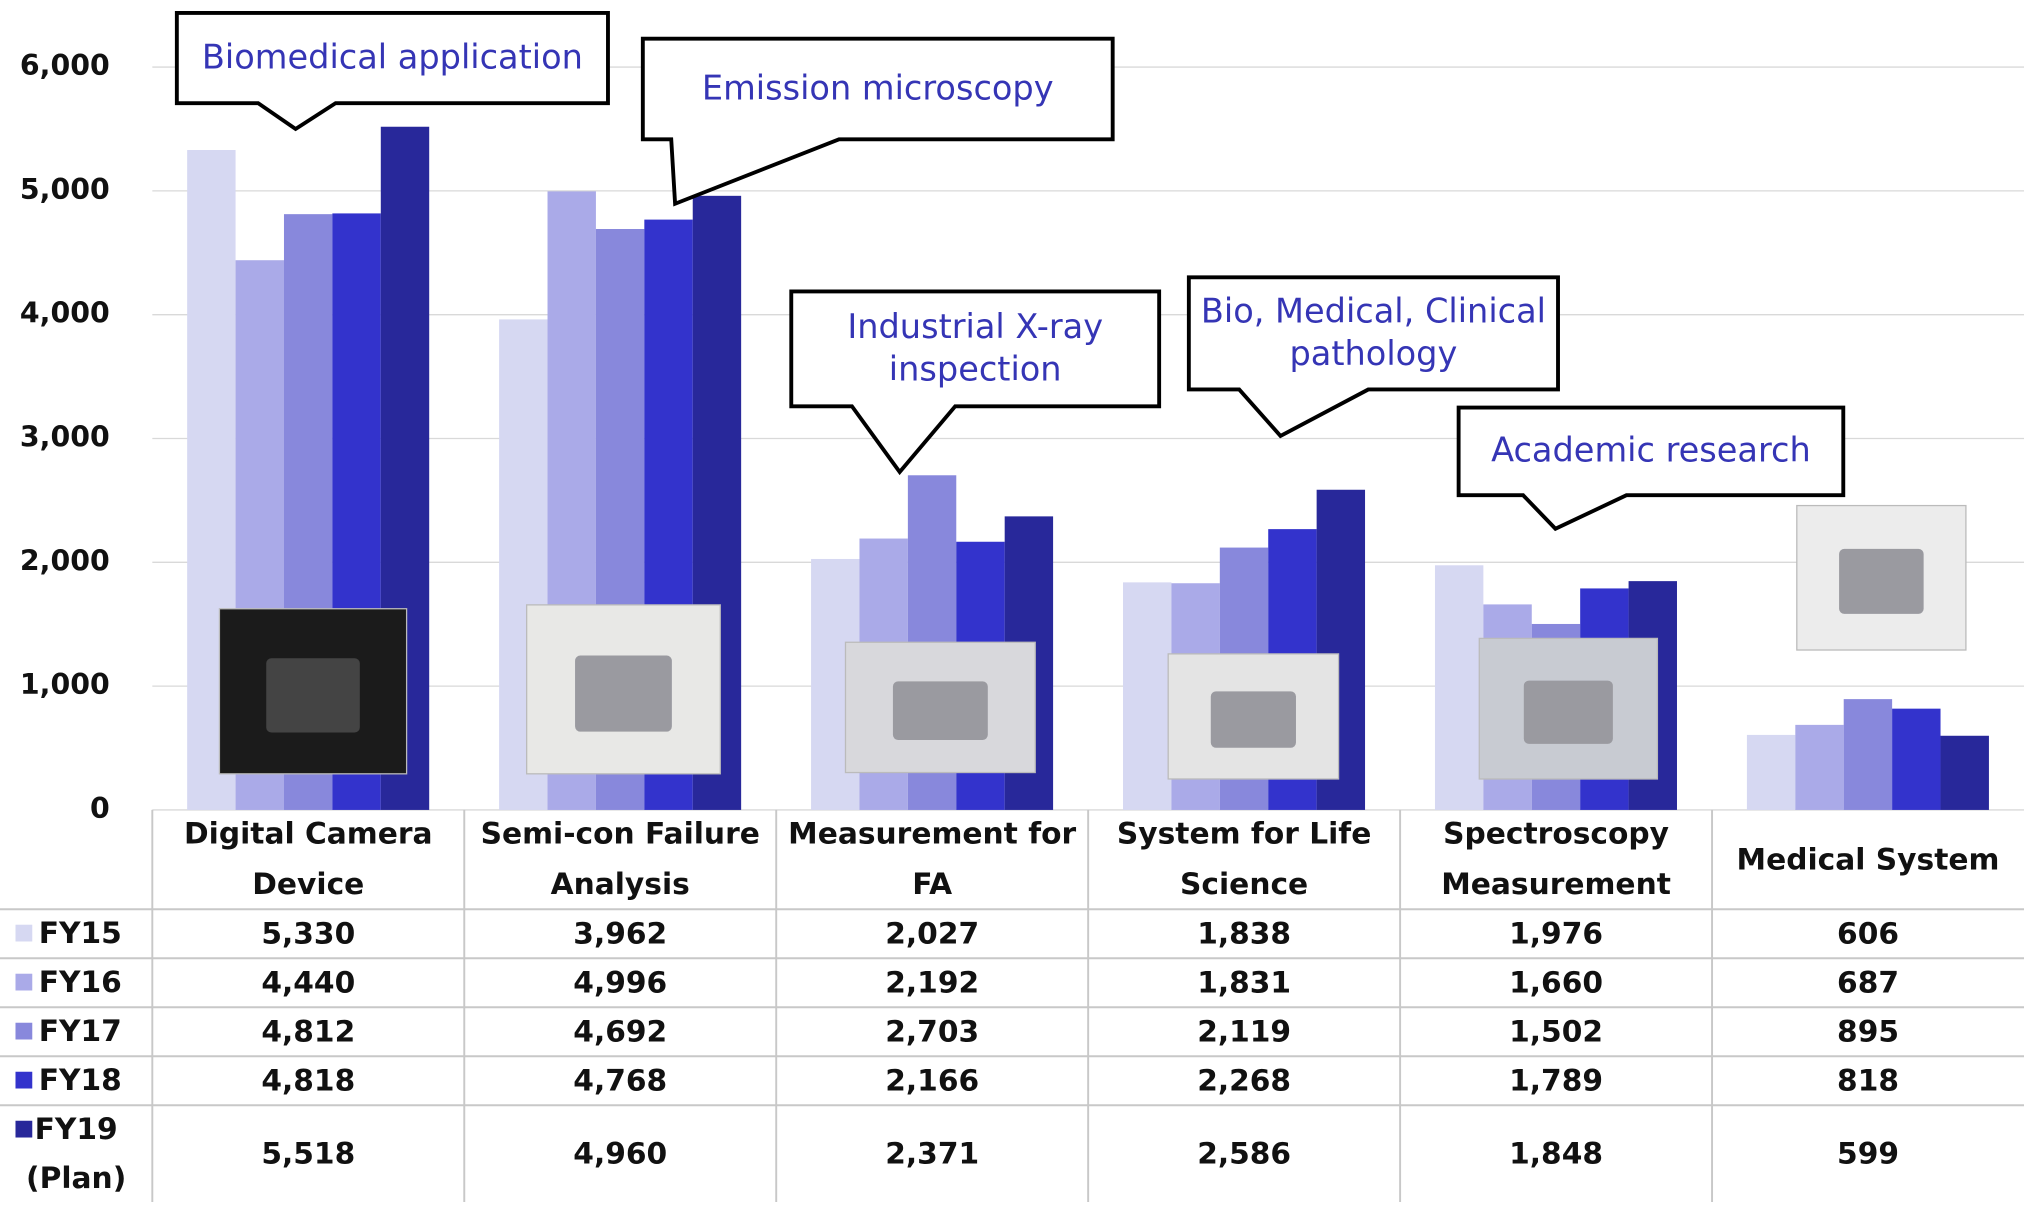 The height and width of the screenshot is (1206, 2024). What do you see at coordinates (1868, 982) in the screenshot?
I see `data-label: 687` at bounding box center [1868, 982].